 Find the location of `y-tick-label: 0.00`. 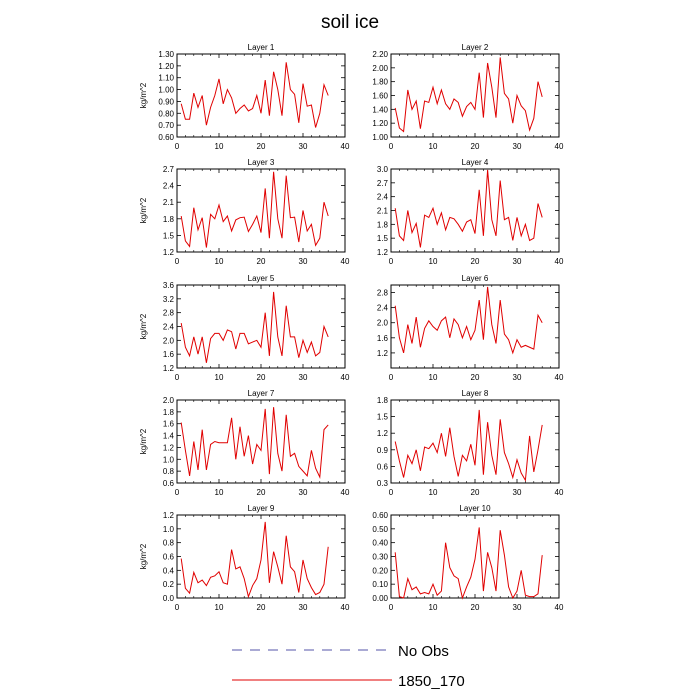

y-tick-label: 0.00 is located at coordinates (380, 598).